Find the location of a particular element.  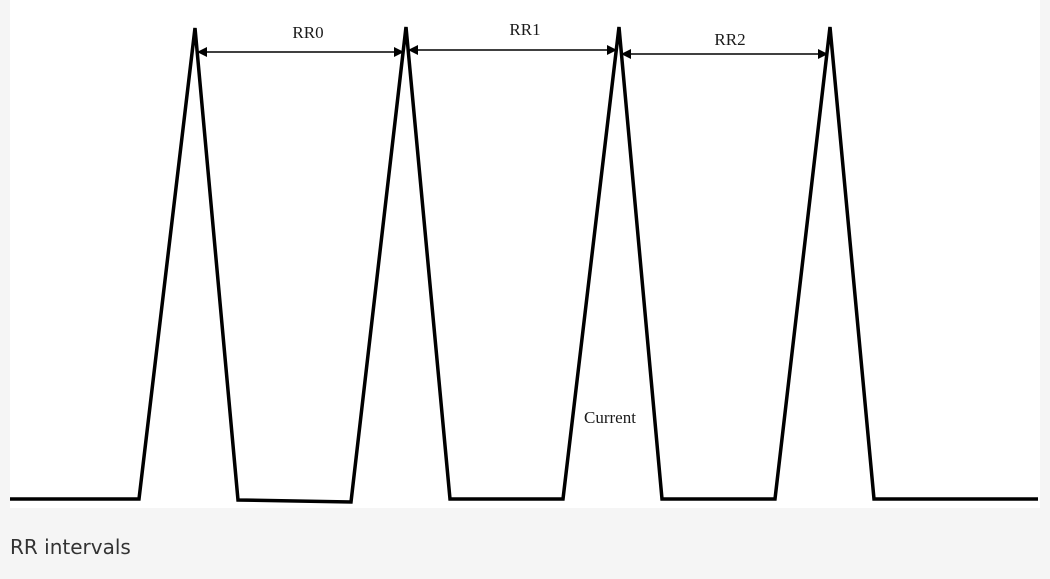

rr2-label: RR2 is located at coordinates (729, 39).